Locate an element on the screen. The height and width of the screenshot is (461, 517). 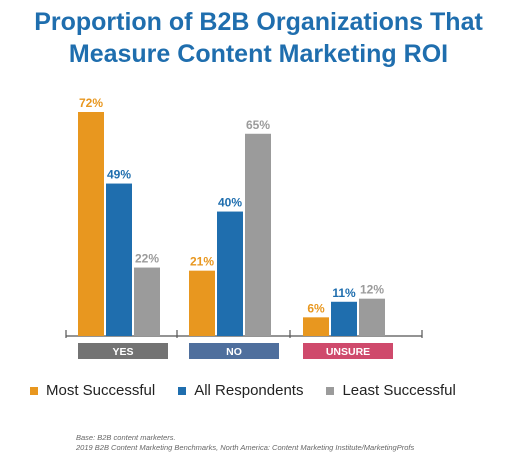
data-label-yes-all-respondents: 49% is located at coordinates (119, 175).